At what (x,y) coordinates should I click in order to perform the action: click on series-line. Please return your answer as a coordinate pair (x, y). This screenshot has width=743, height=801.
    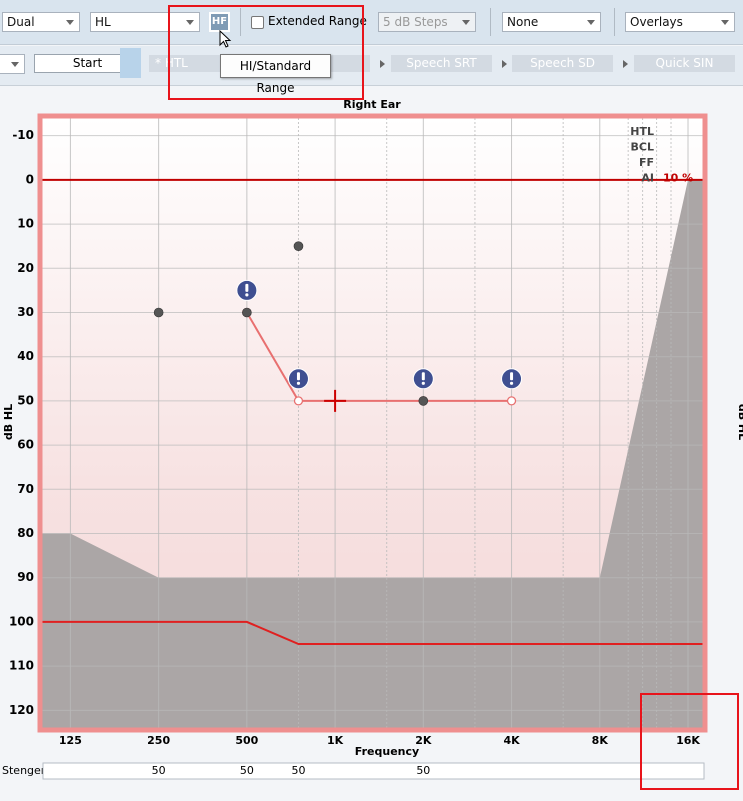
    Looking at the image, I should click on (378, 356).